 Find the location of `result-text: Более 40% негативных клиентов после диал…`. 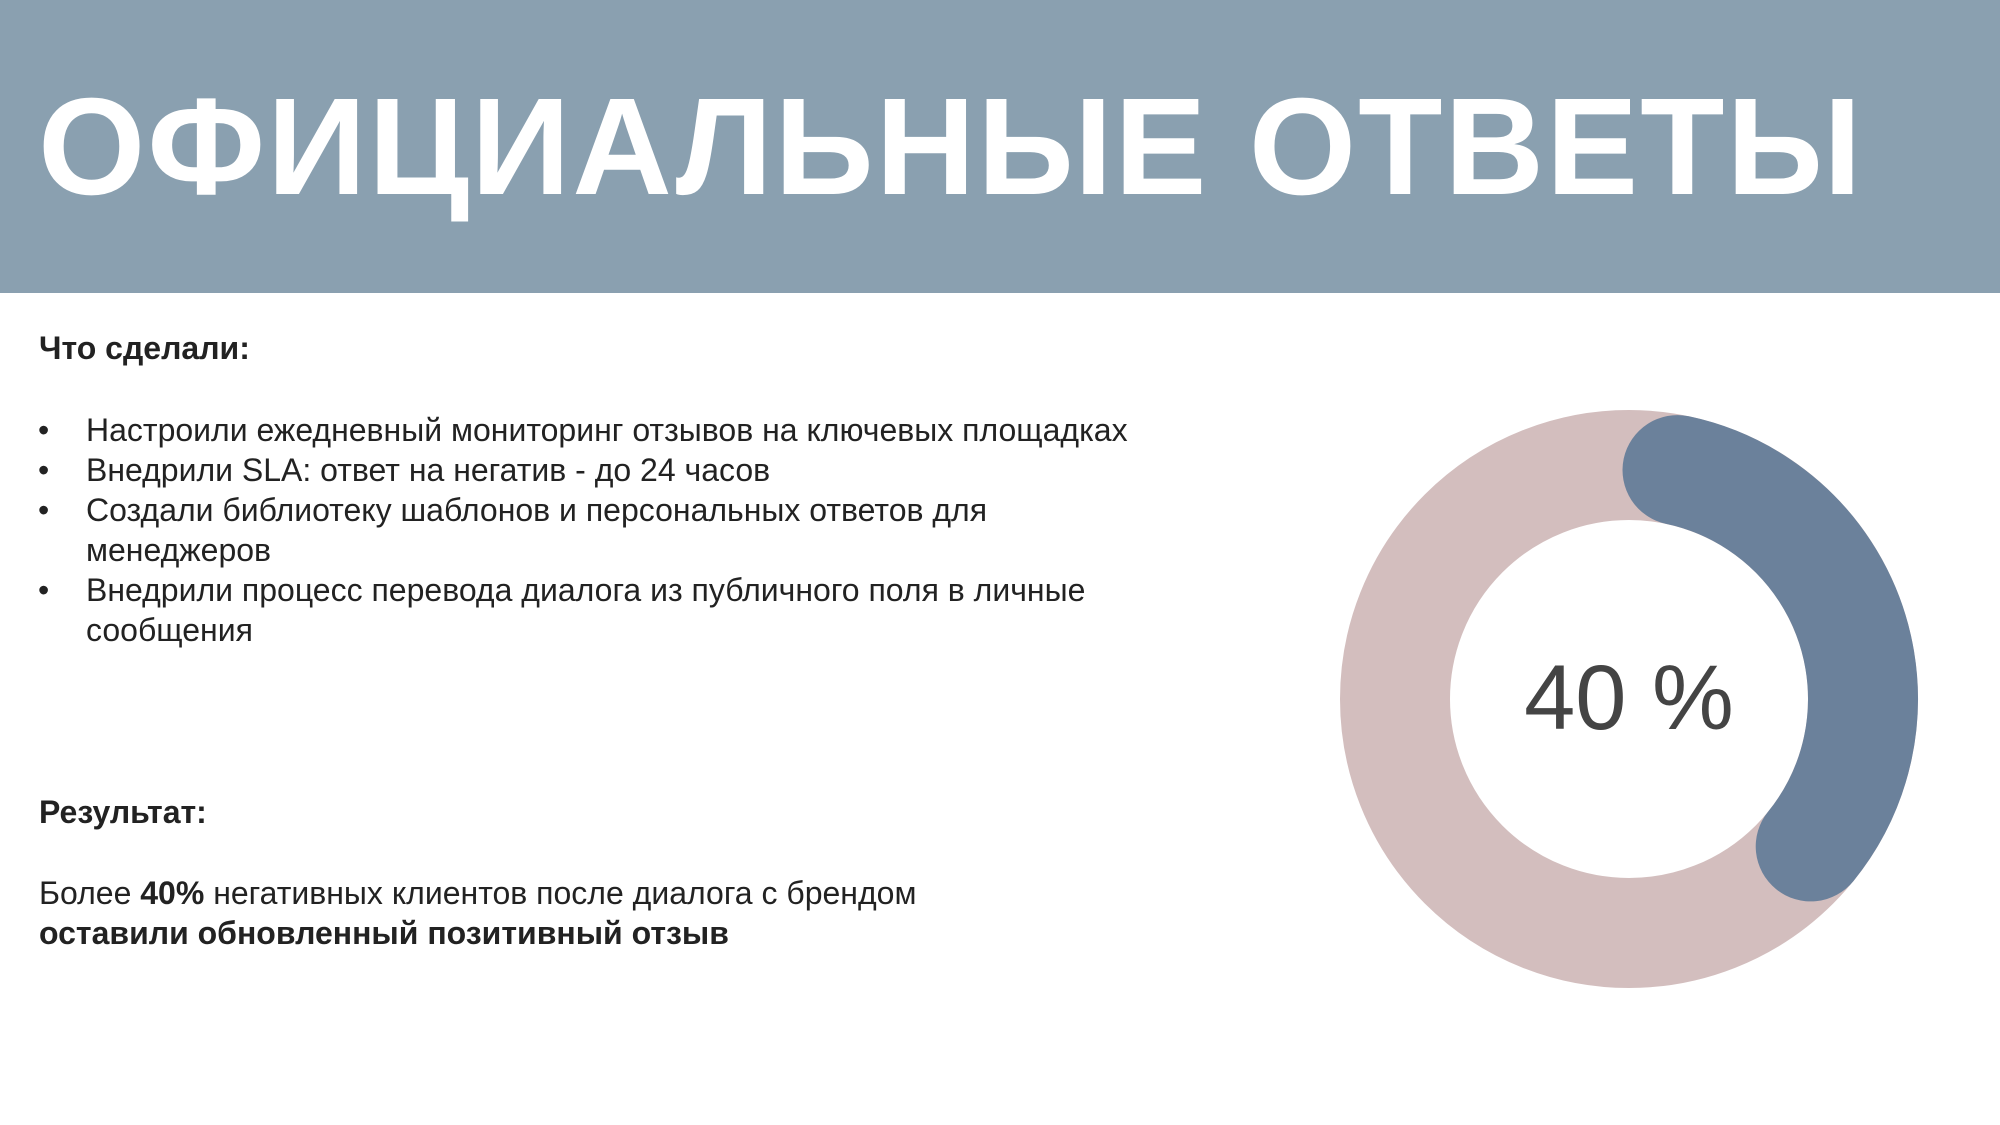

result-text: Более 40% негативных клиентов после диал… is located at coordinates (478, 913).